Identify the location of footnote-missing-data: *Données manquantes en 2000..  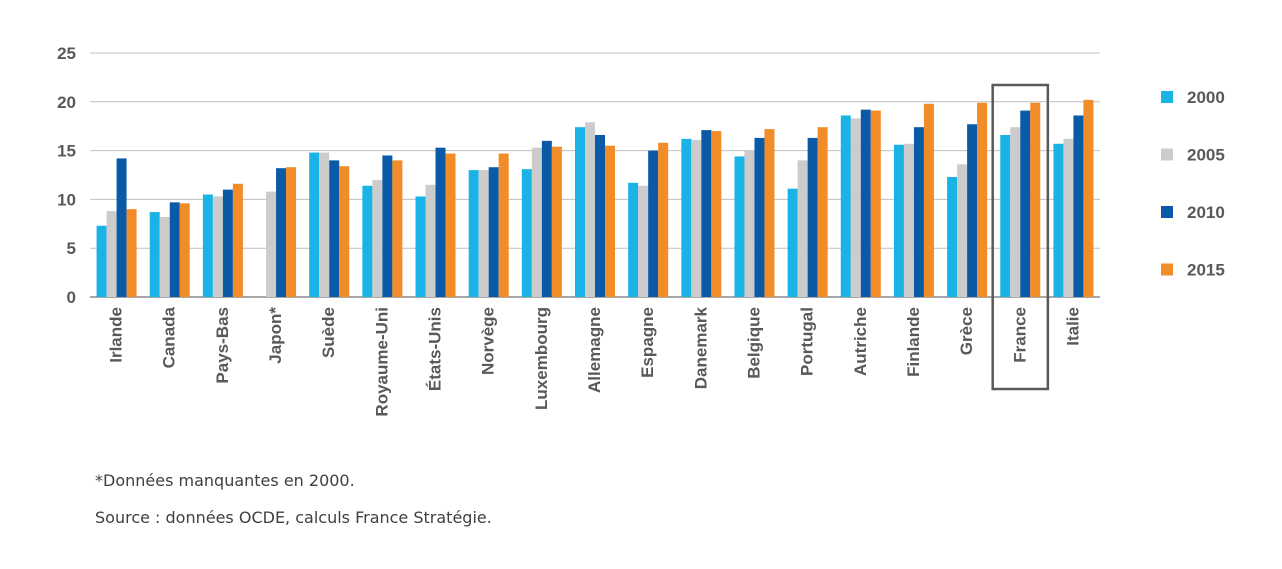
(225, 480).